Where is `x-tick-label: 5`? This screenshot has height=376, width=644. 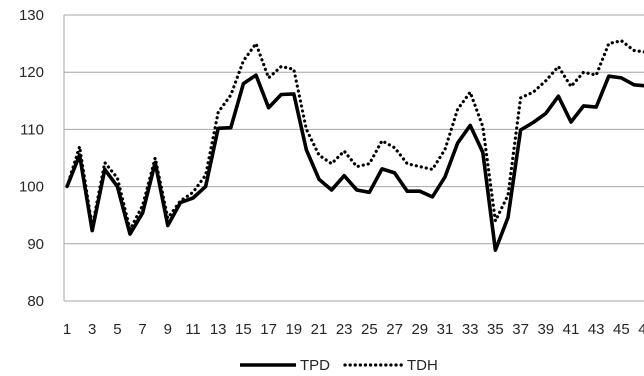 x-tick-label: 5 is located at coordinates (117, 329).